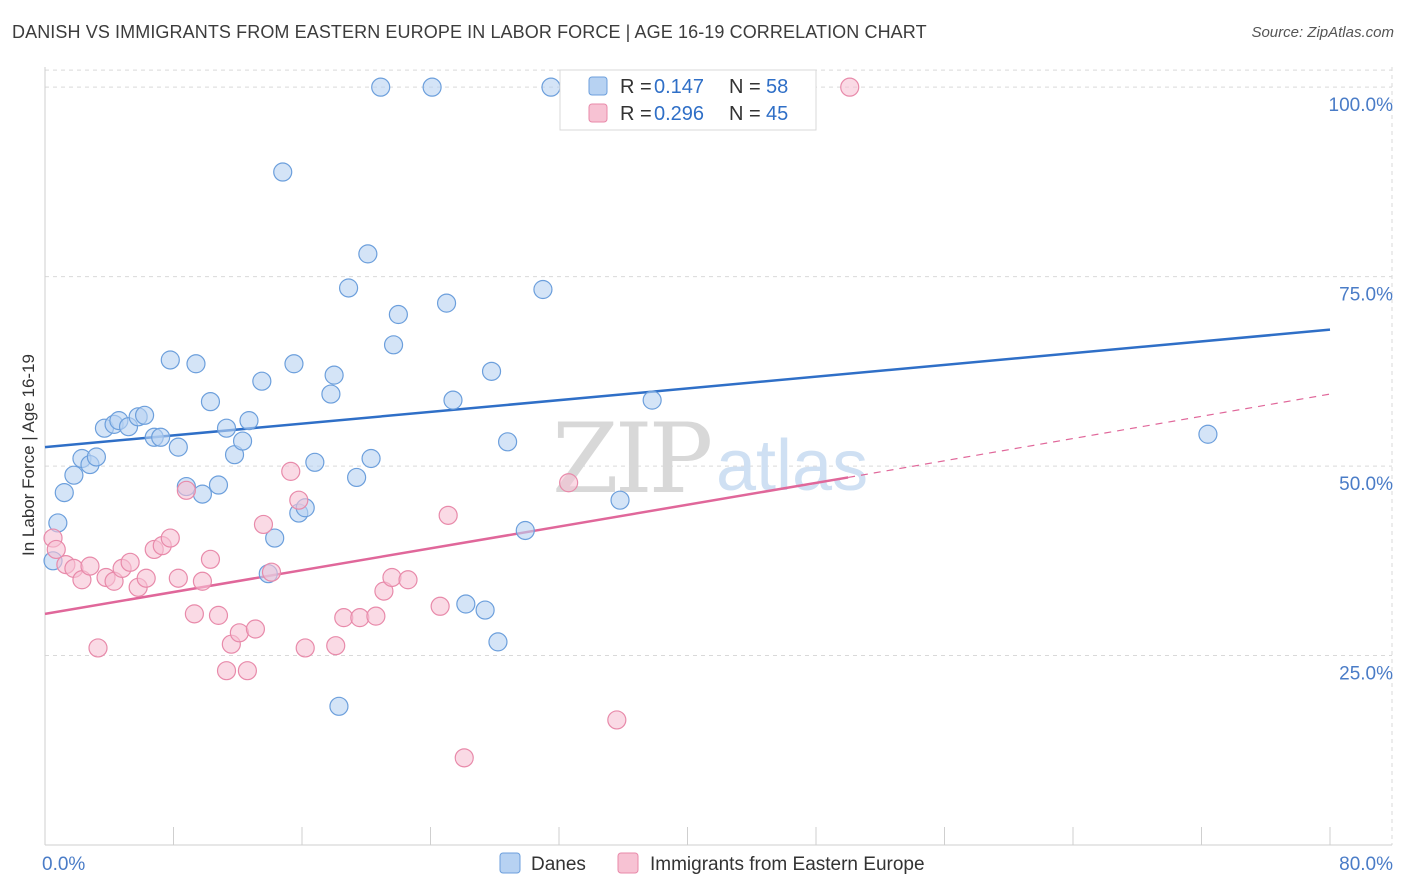 The width and height of the screenshot is (1406, 892). What do you see at coordinates (1366, 295) in the screenshot?
I see `y-tick-label: 75.0%` at bounding box center [1366, 295].